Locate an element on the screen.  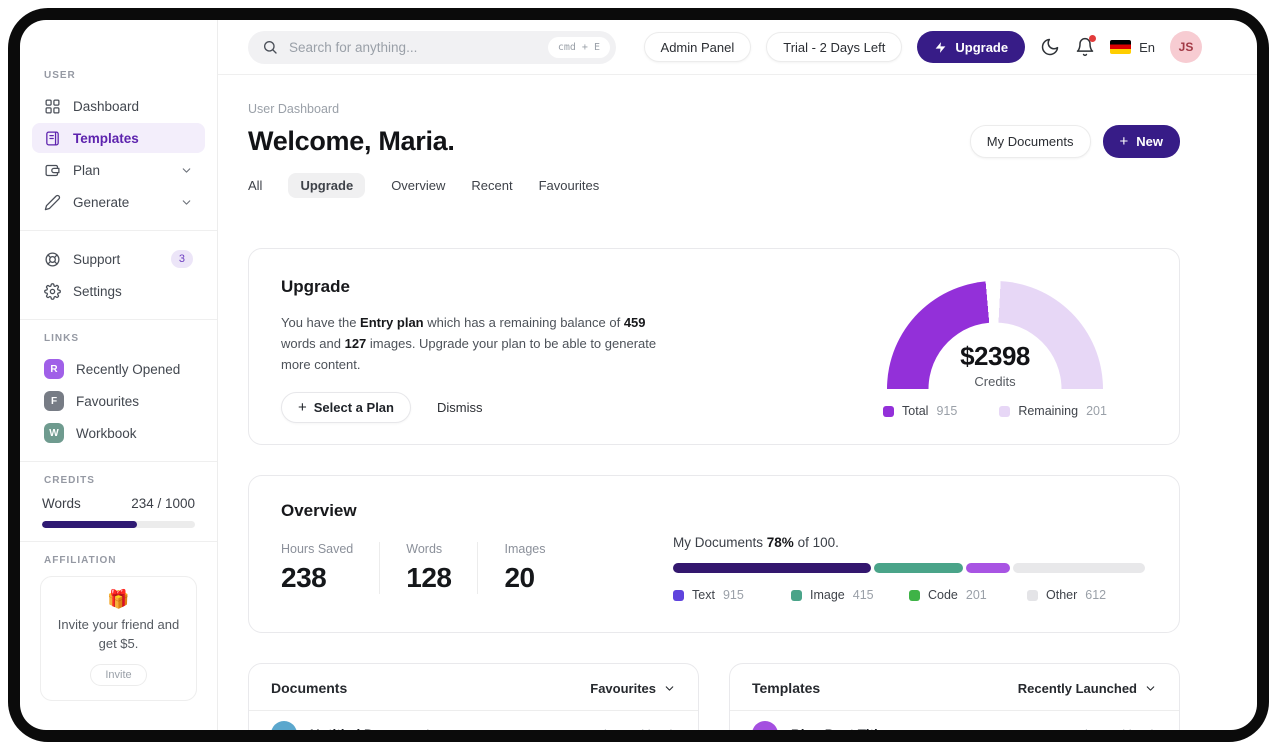
select-plan-label: Select a Plan is located at coordinates (353, 408).